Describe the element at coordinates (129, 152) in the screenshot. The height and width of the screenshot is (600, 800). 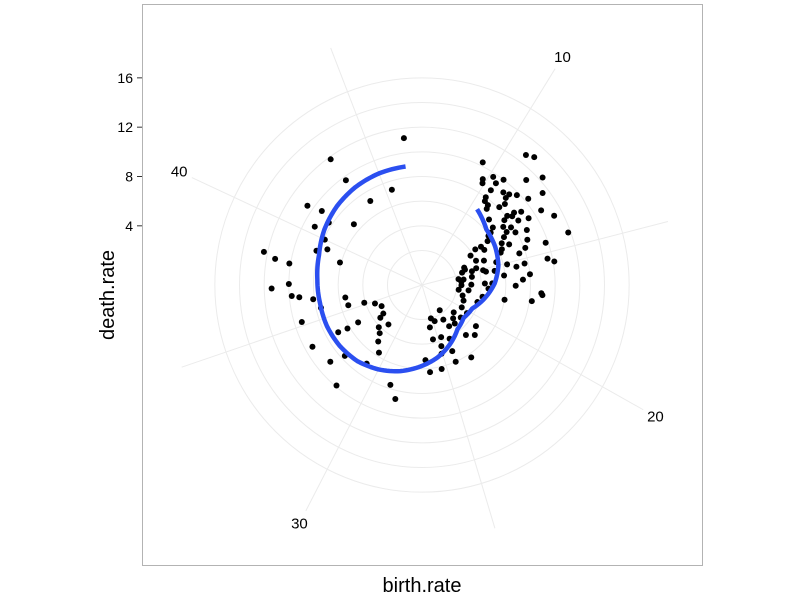
I see `radial-axis: 4 8 12 16` at that location.